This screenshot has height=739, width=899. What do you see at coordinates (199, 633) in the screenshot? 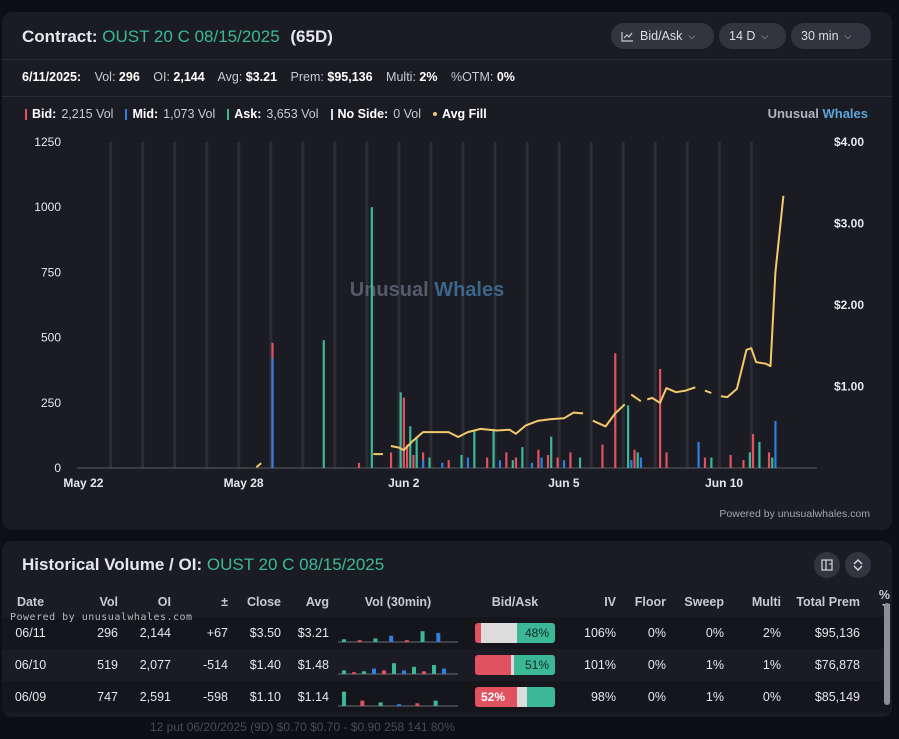
I see `oi-change-cell: +67` at bounding box center [199, 633].